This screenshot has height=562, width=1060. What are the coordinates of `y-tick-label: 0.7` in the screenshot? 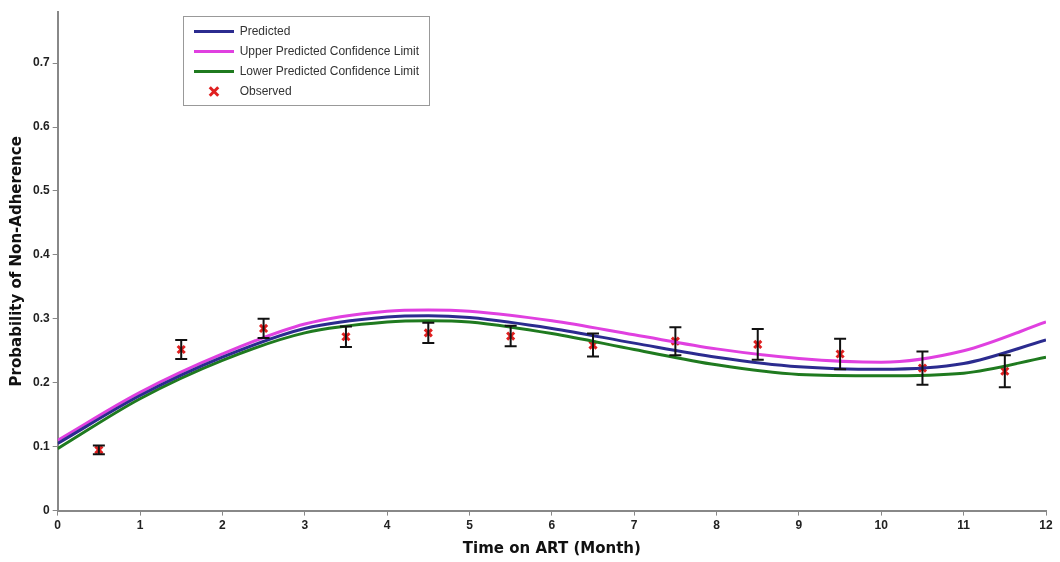 It's located at (41, 62).